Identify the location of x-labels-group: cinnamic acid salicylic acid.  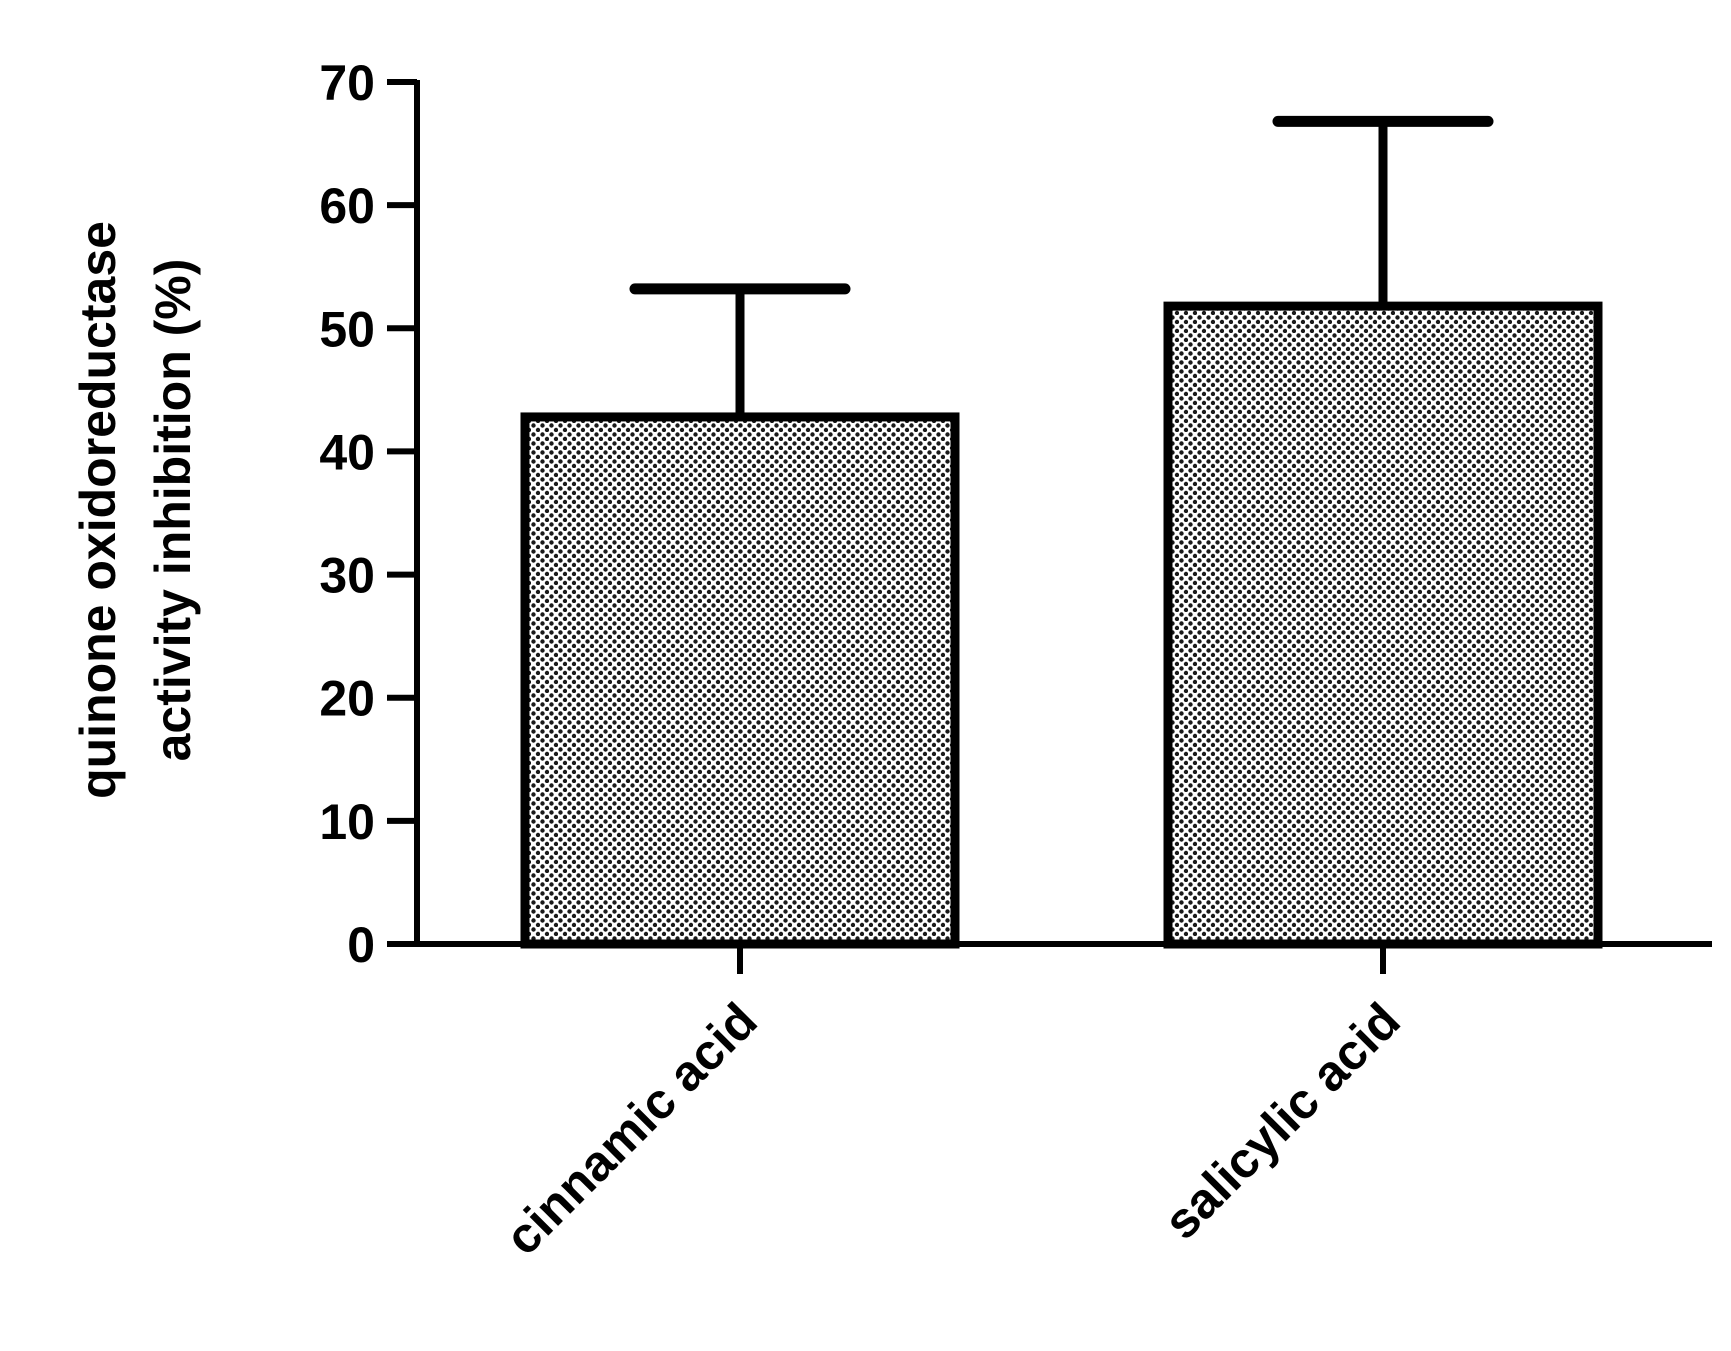
(952, 1128).